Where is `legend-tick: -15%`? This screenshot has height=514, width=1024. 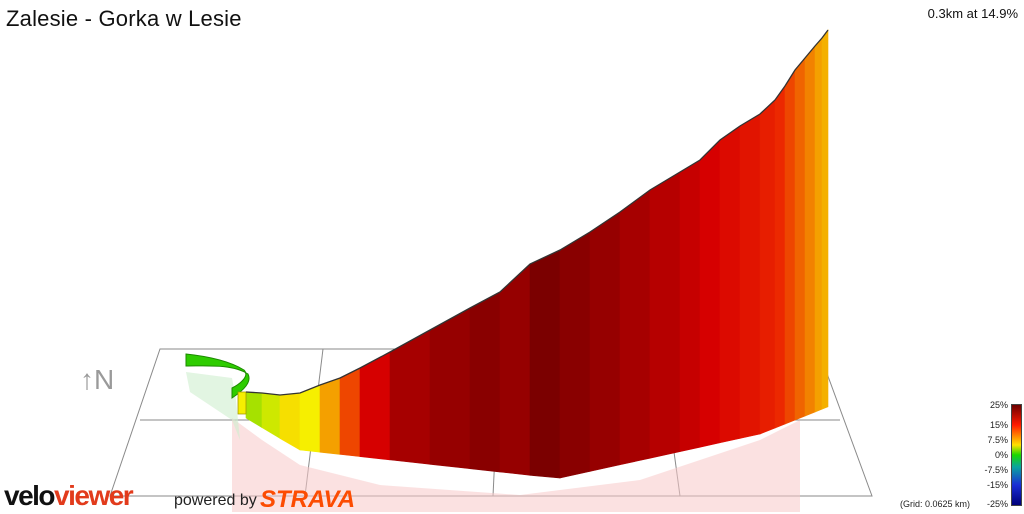 legend-tick: -15% is located at coordinates (997, 485).